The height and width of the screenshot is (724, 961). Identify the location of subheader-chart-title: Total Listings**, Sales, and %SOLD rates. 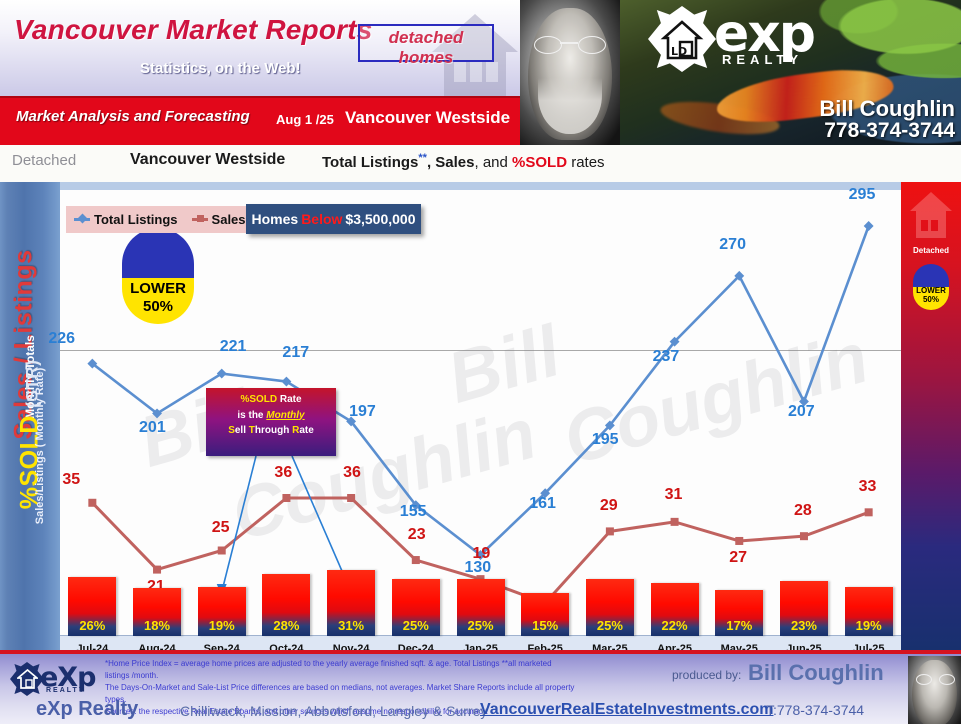
(463, 161).